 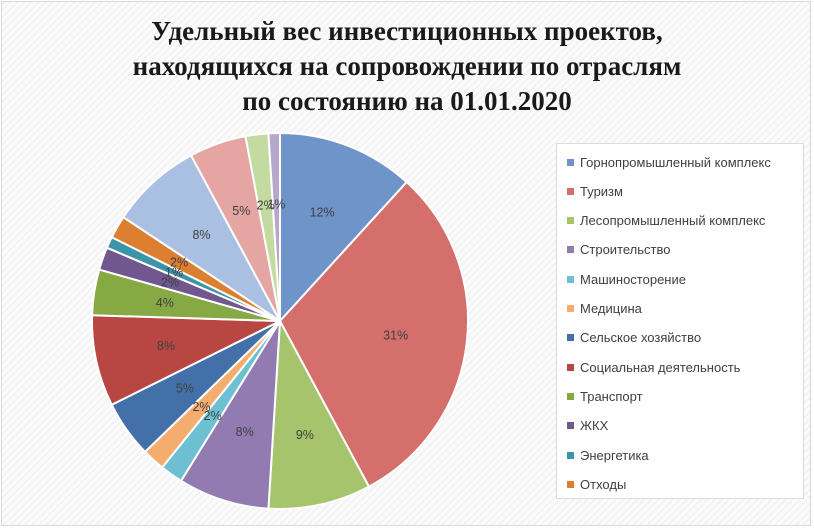 I want to click on legend-label: Машиносторение, so click(x=633, y=279).